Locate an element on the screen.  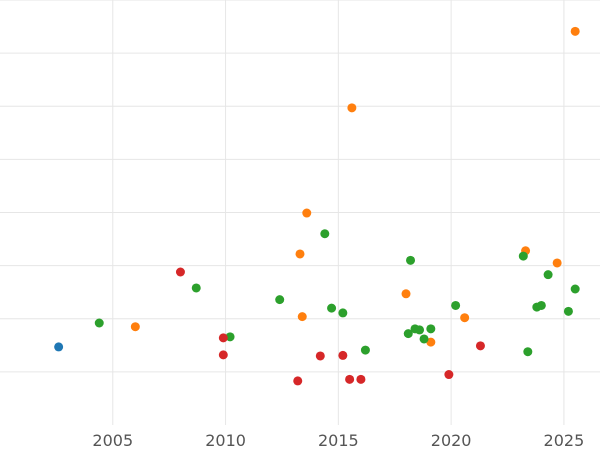
x-tick-label-2: 2015 is located at coordinates (338, 440).